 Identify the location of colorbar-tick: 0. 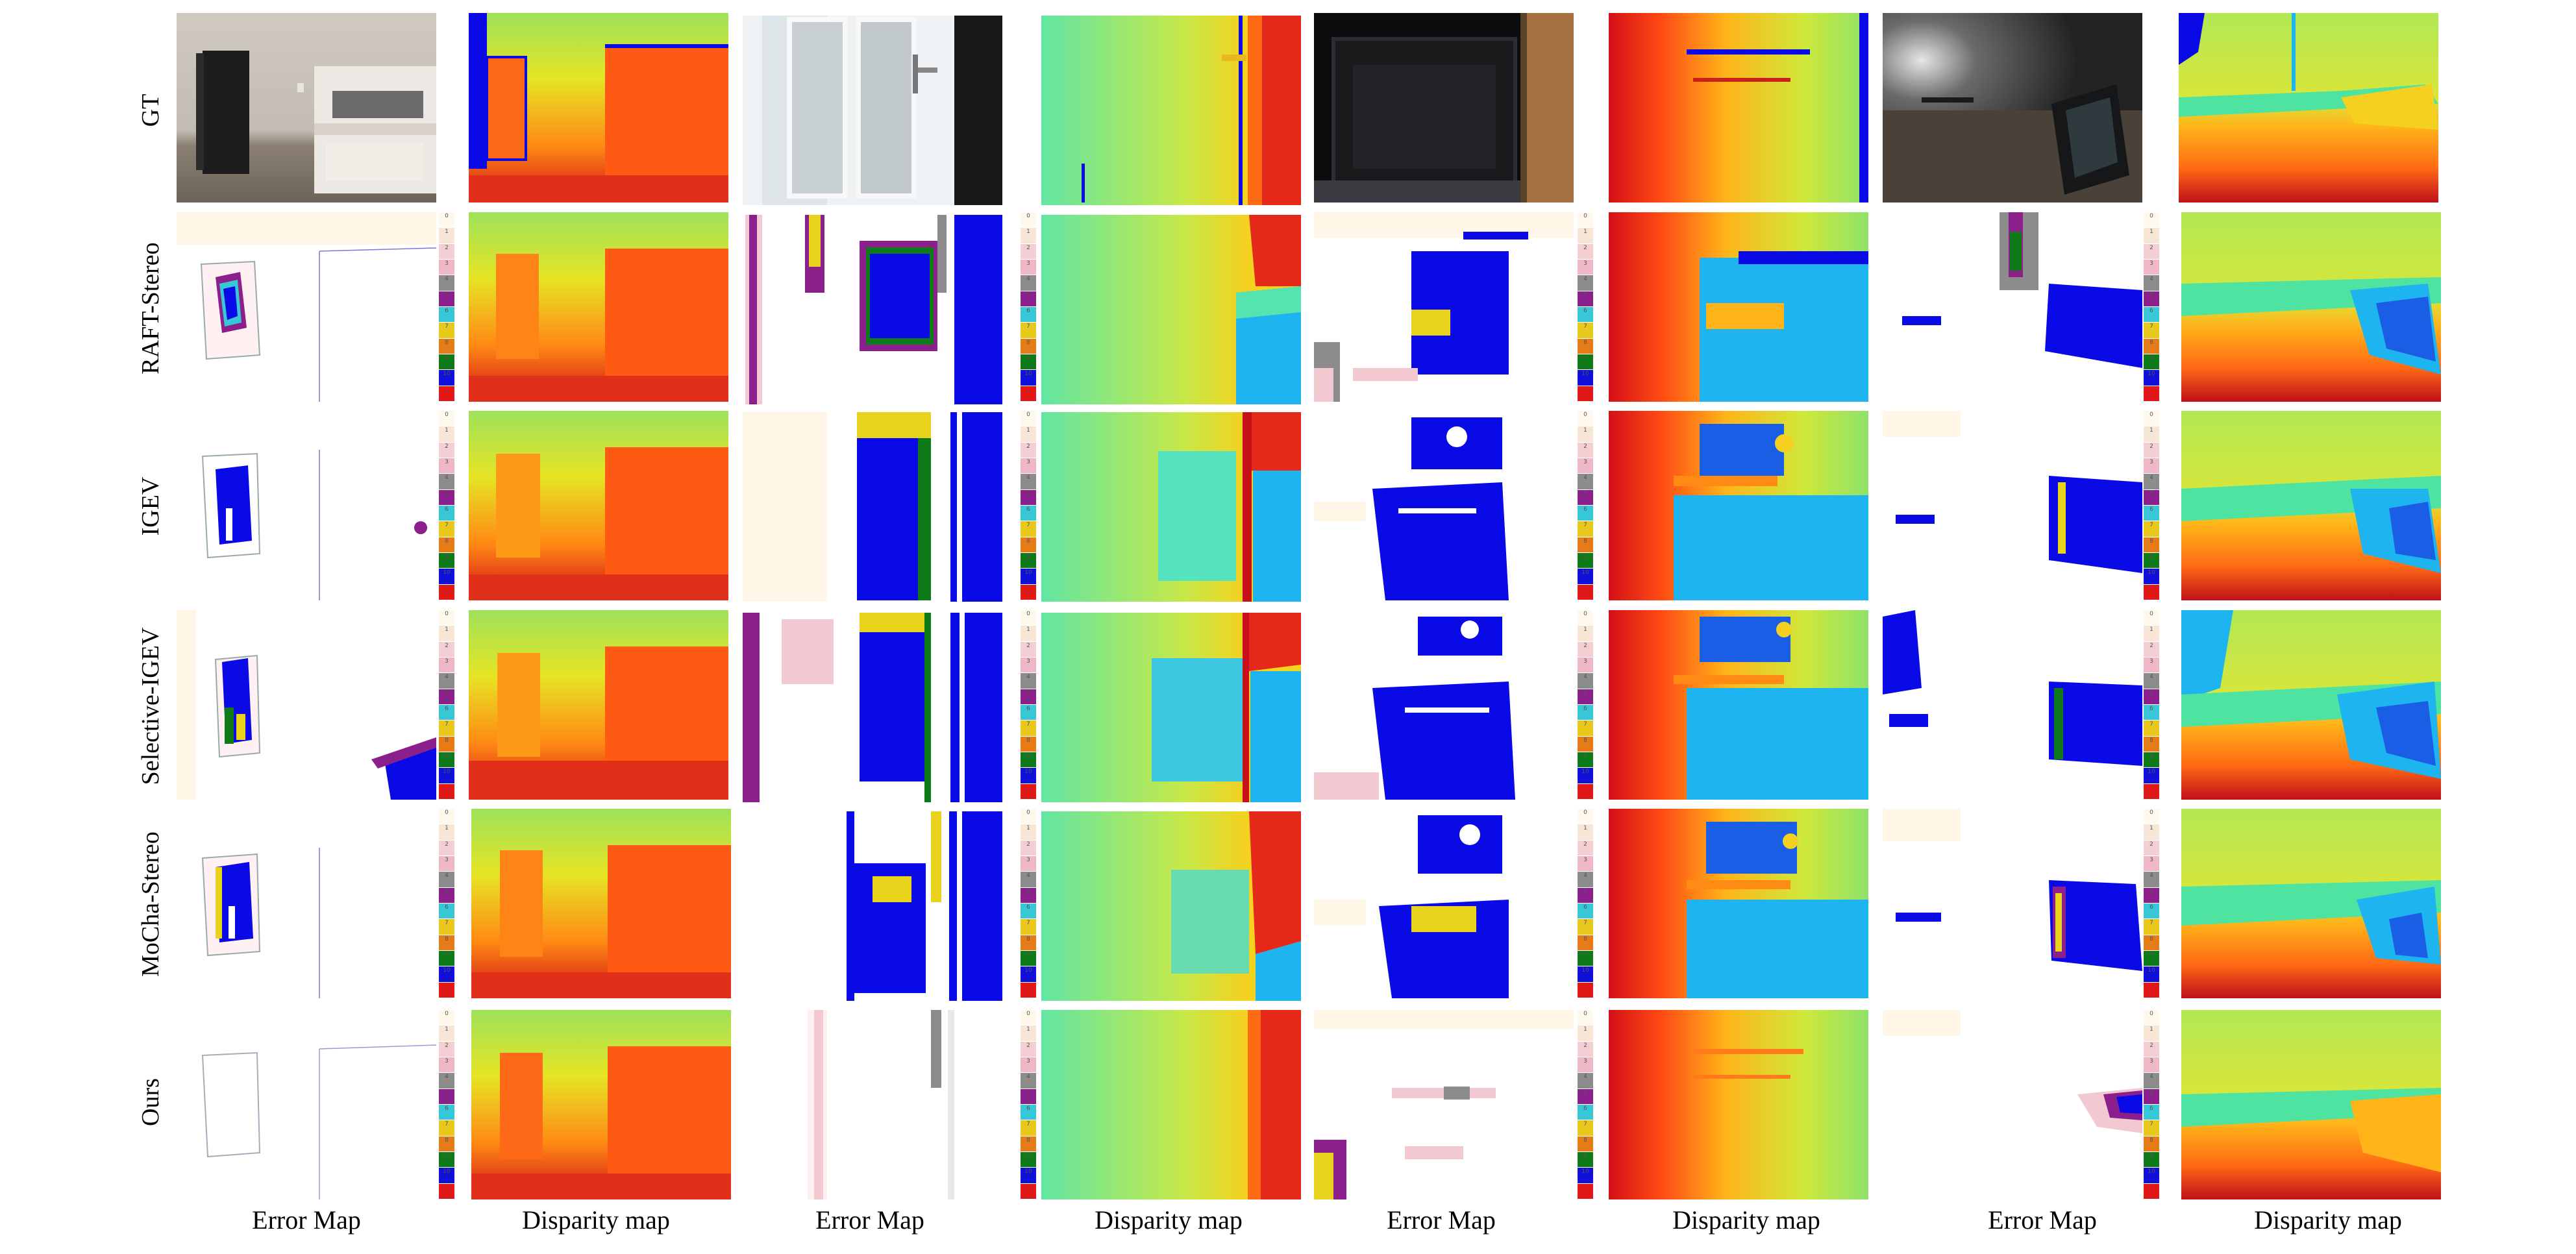
(2151, 415).